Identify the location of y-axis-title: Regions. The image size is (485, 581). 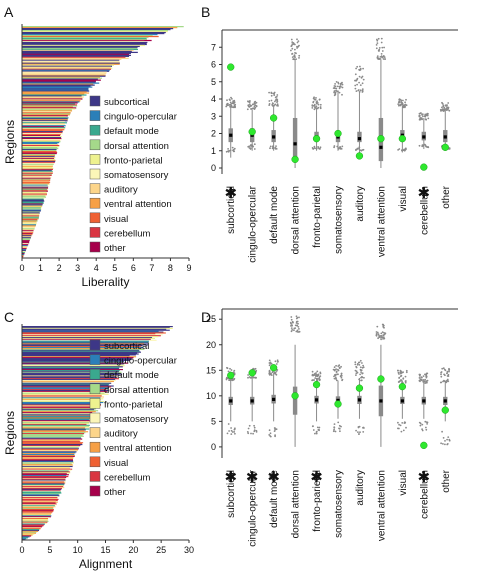
(10, 433).